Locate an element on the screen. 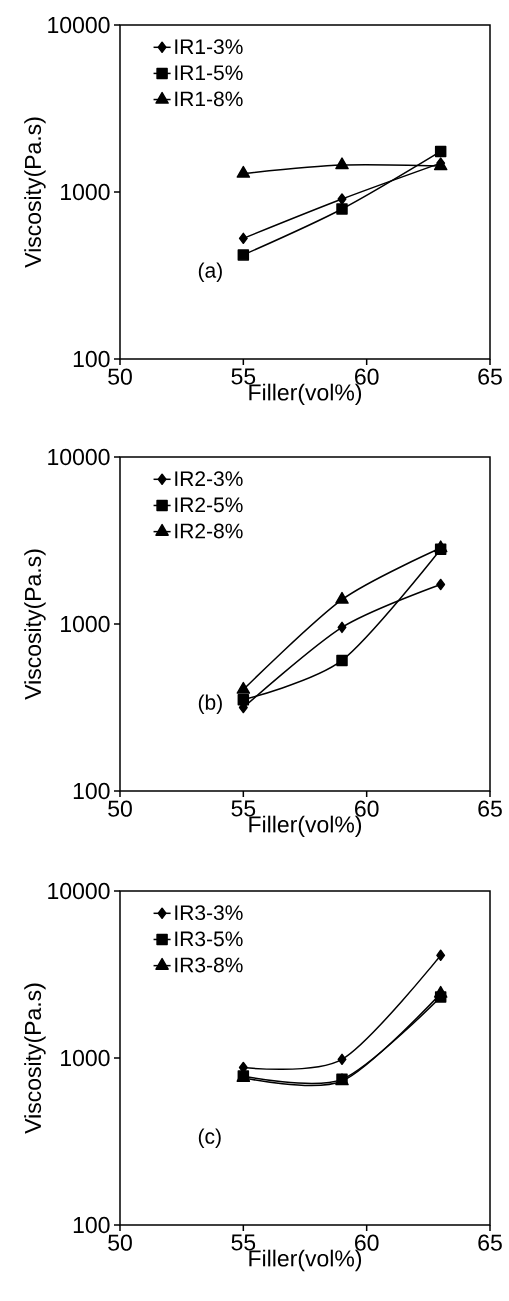 This screenshot has height=1301, width=509. legend-label: IR3-5% is located at coordinates (209, 939).